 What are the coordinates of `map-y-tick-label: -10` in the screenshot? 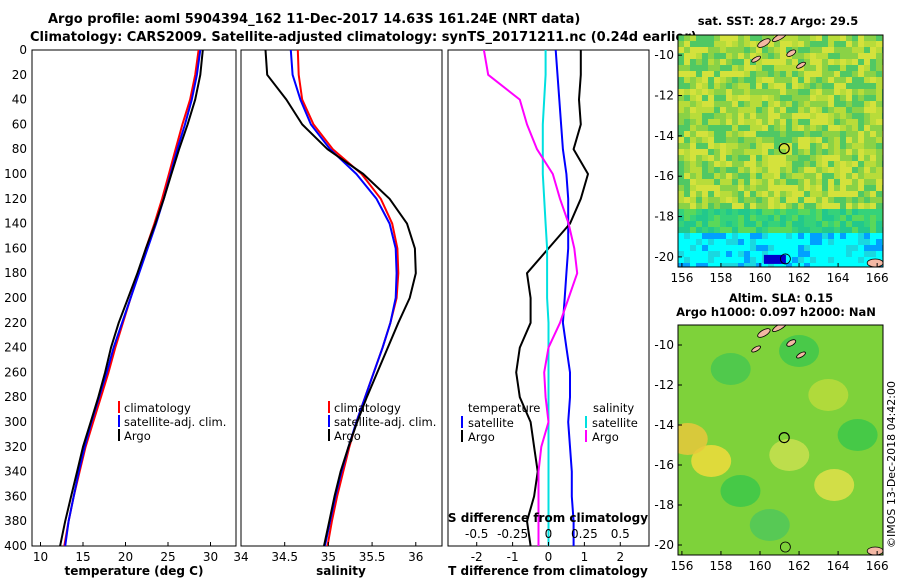 It's located at (664, 345).